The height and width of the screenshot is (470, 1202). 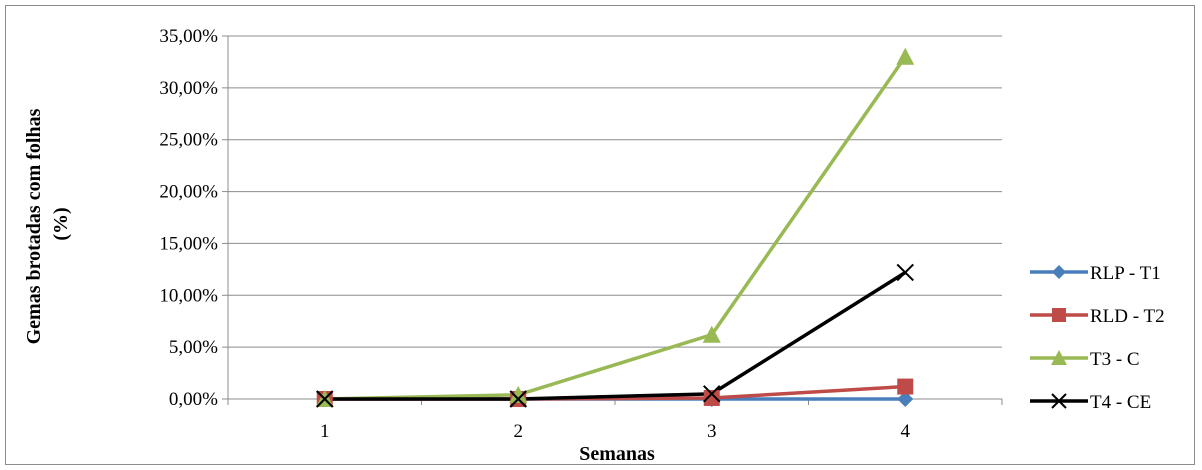 What do you see at coordinates (188, 192) in the screenshot?
I see `y-tick-label: 20,00%` at bounding box center [188, 192].